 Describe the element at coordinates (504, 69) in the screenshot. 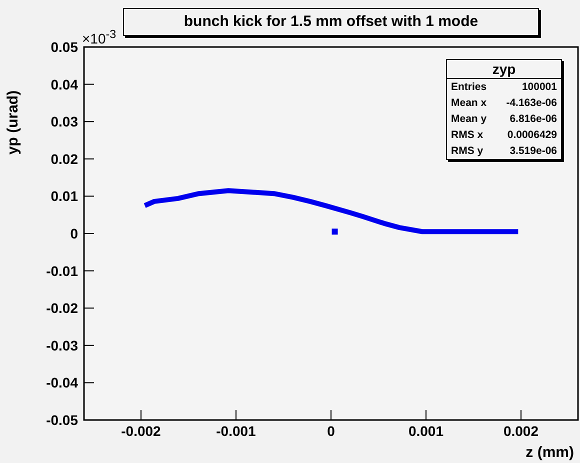

I see `annotation: zyp` at that location.